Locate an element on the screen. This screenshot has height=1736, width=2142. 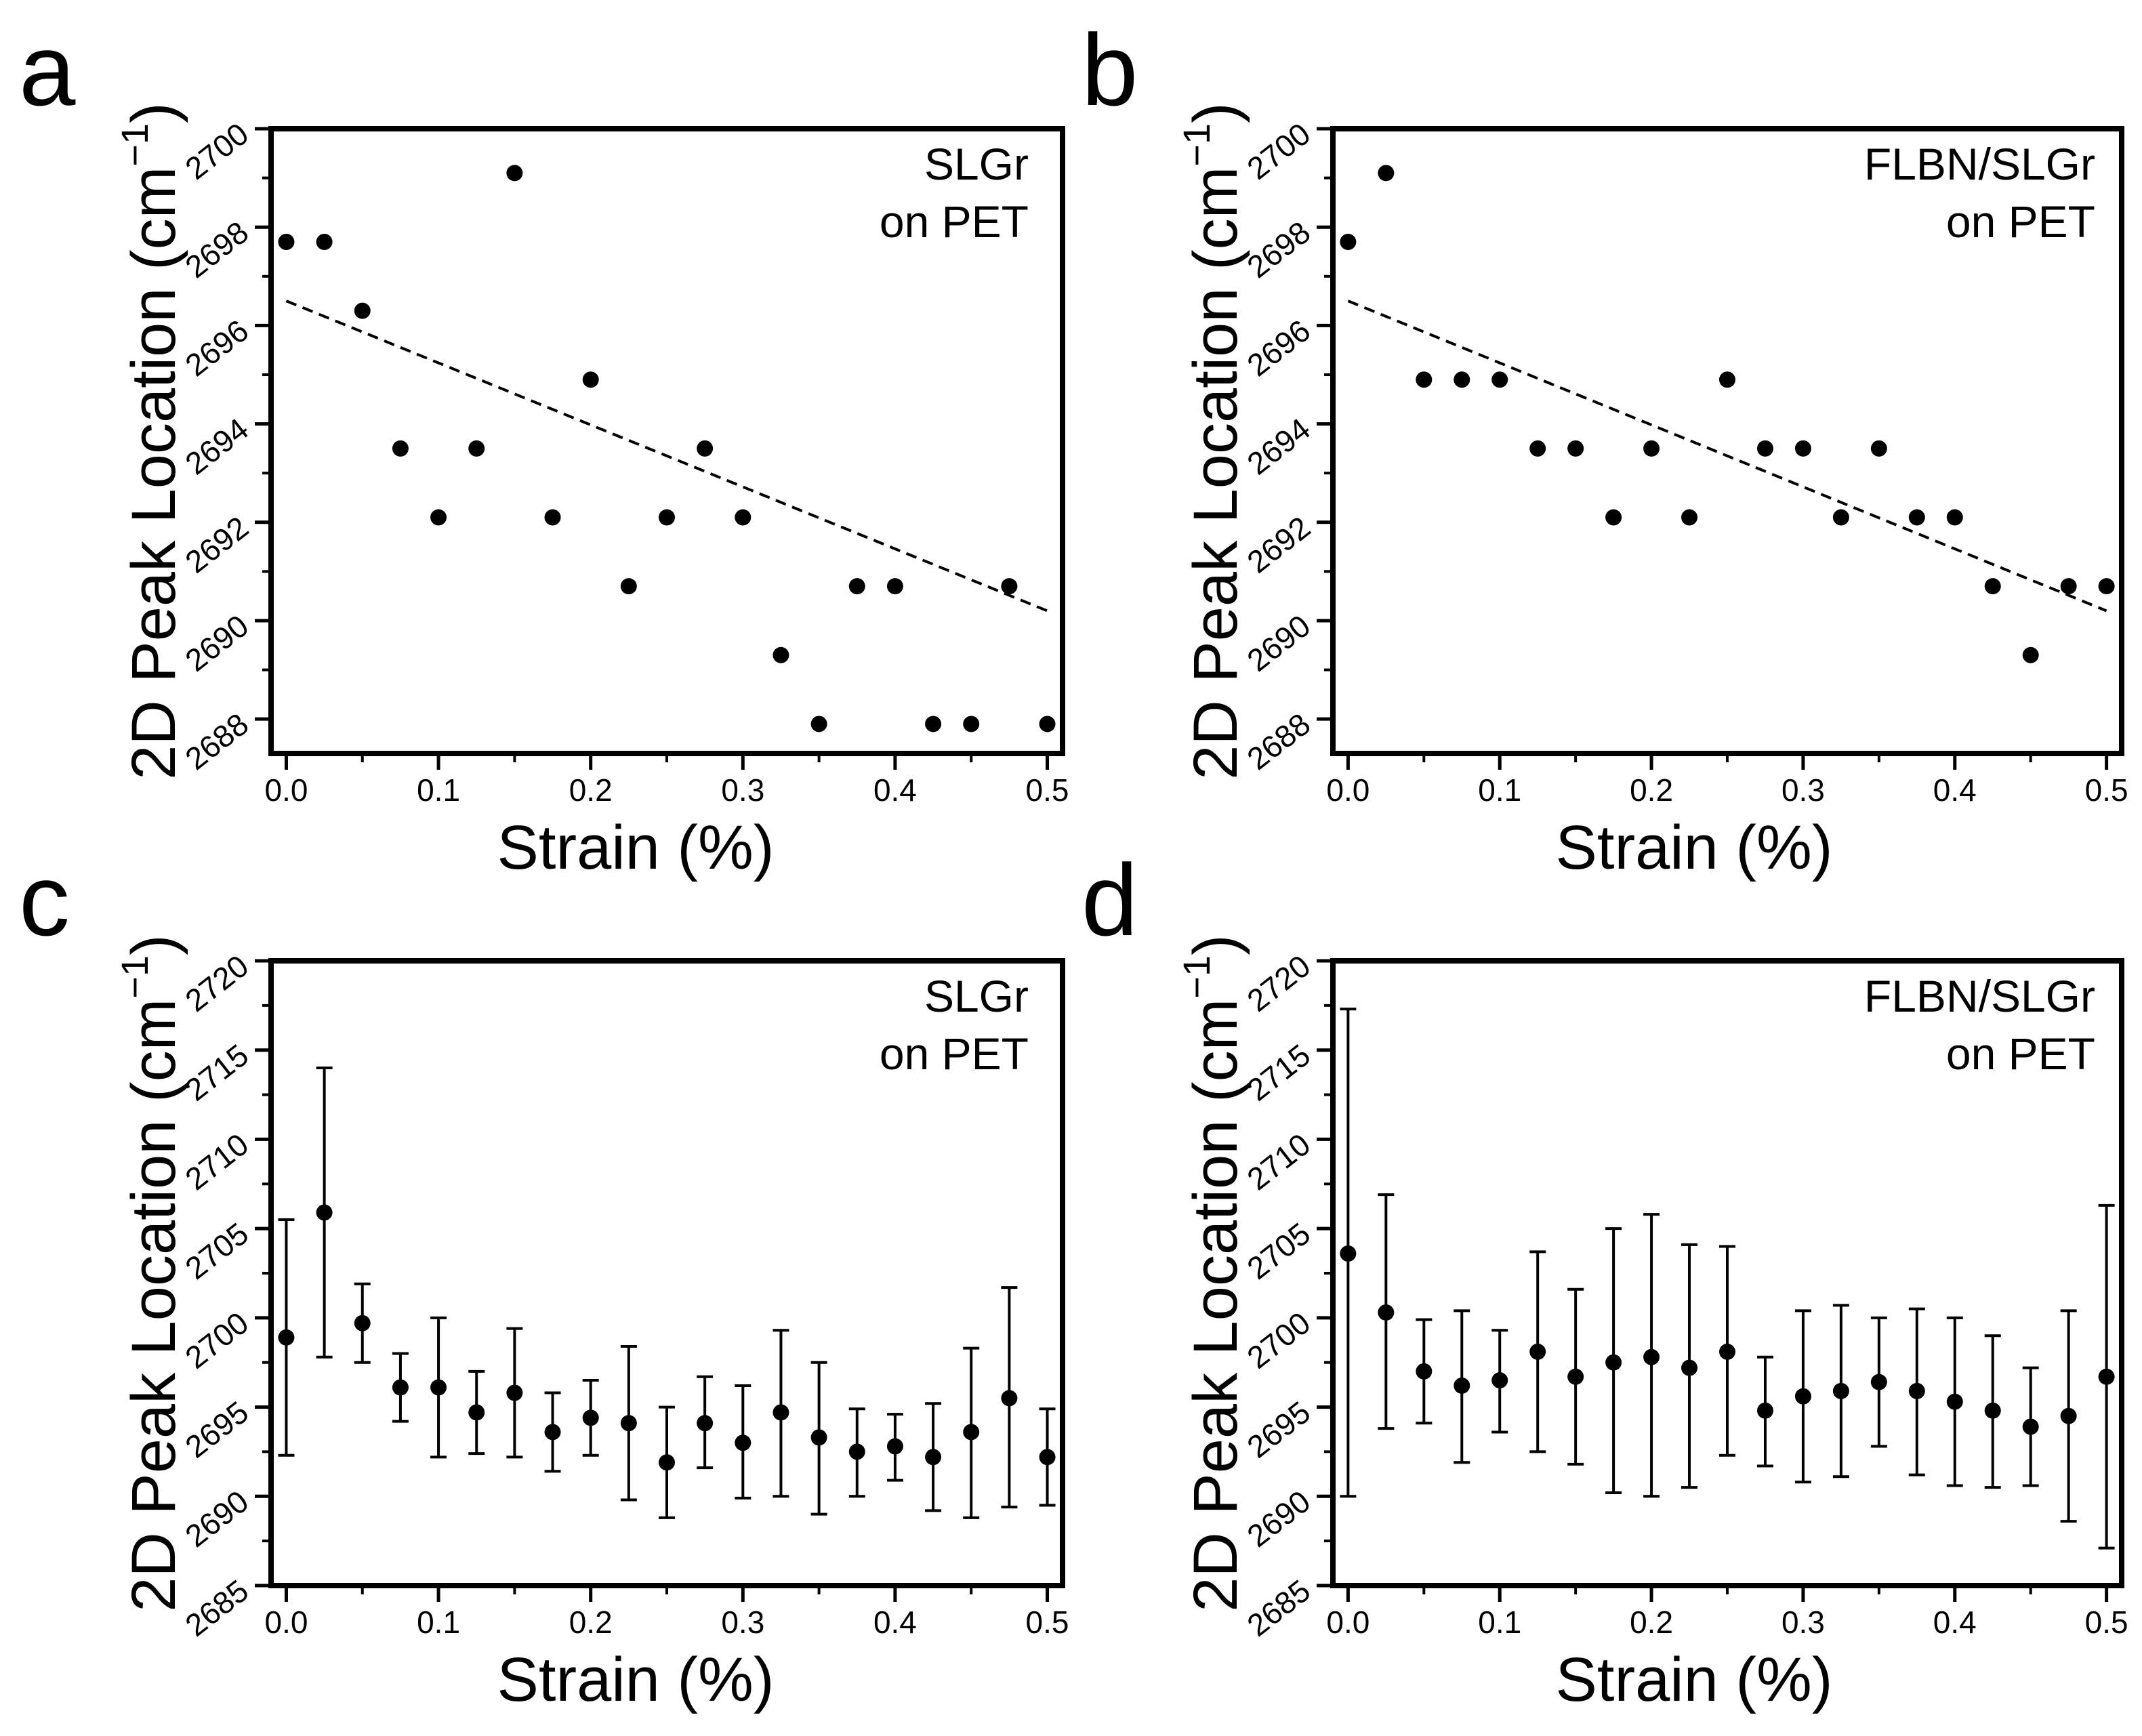
panel-label: c is located at coordinates (44, 900).